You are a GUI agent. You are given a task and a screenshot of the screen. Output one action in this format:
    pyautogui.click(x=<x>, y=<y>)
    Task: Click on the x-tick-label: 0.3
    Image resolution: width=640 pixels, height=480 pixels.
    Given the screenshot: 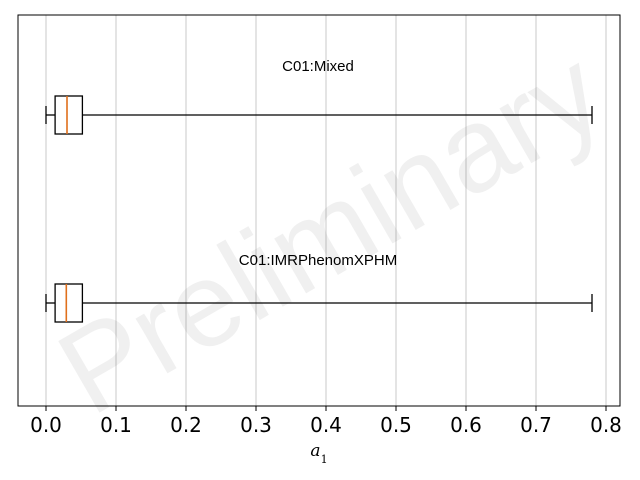 What is the action you would take?
    pyautogui.click(x=256, y=425)
    